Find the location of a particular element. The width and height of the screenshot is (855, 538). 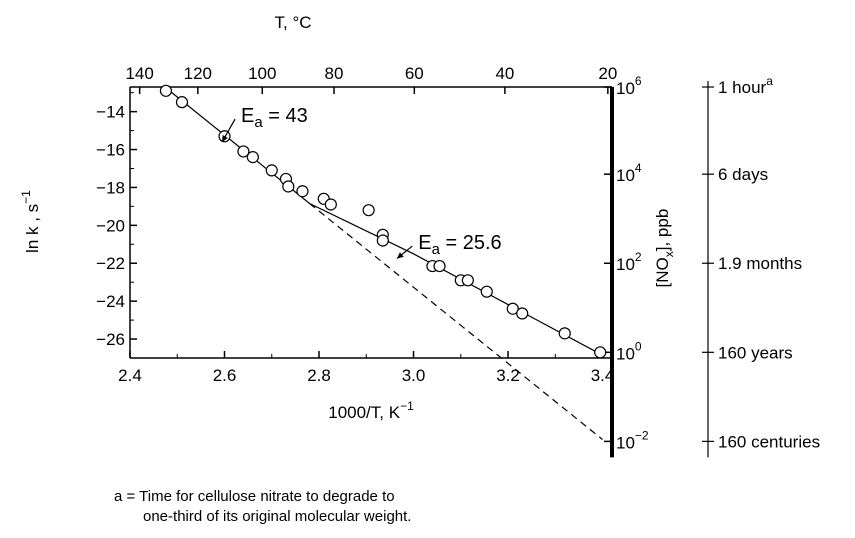

right-tick-label: 10⁰ is located at coordinates (629, 351).